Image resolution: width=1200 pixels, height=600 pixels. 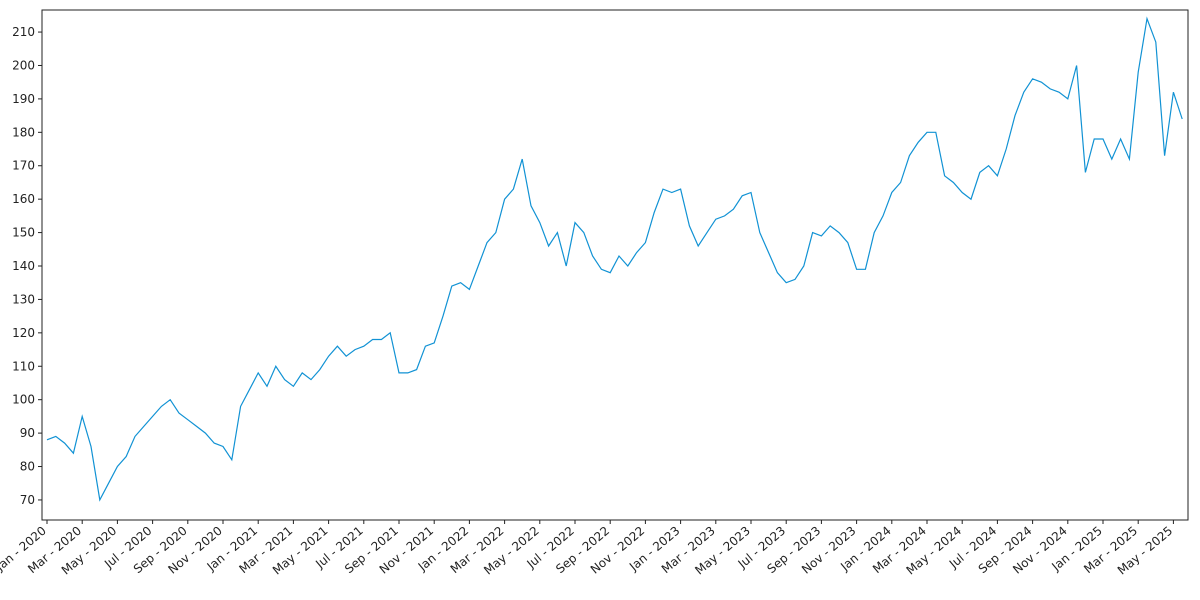 What do you see at coordinates (27, 500) in the screenshot?
I see `y-tick-label: 70` at bounding box center [27, 500].